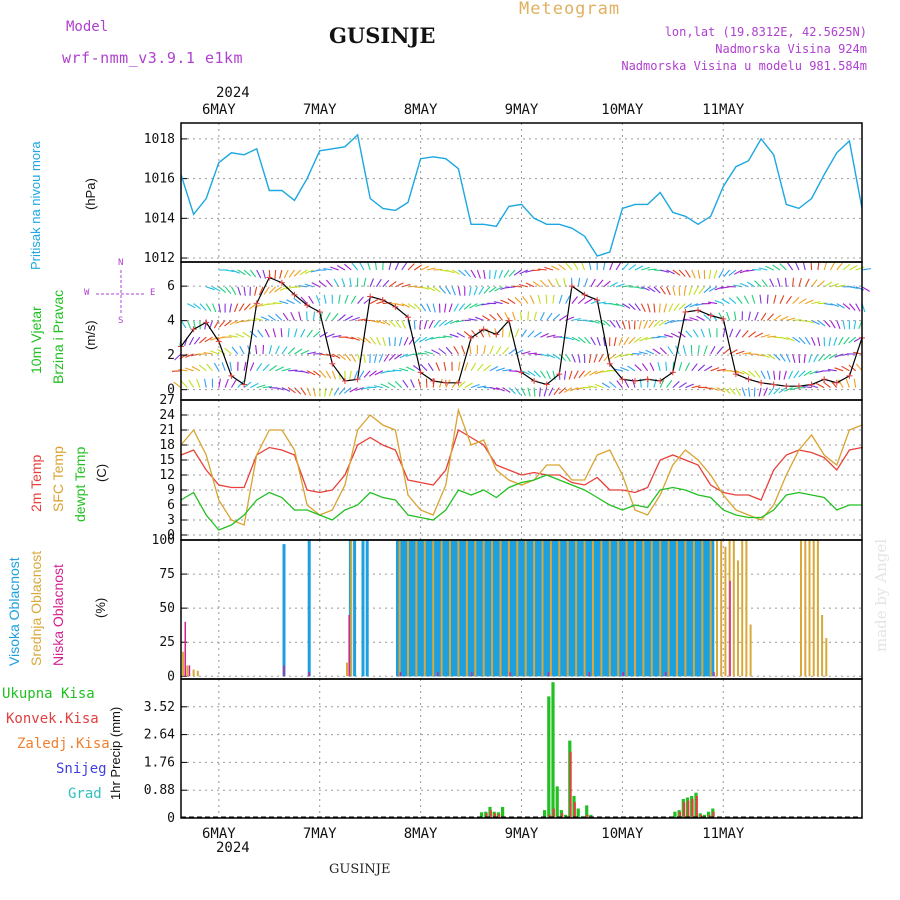 The width and height of the screenshot is (900, 900). I want to click on year-top: 2024, so click(233, 93).